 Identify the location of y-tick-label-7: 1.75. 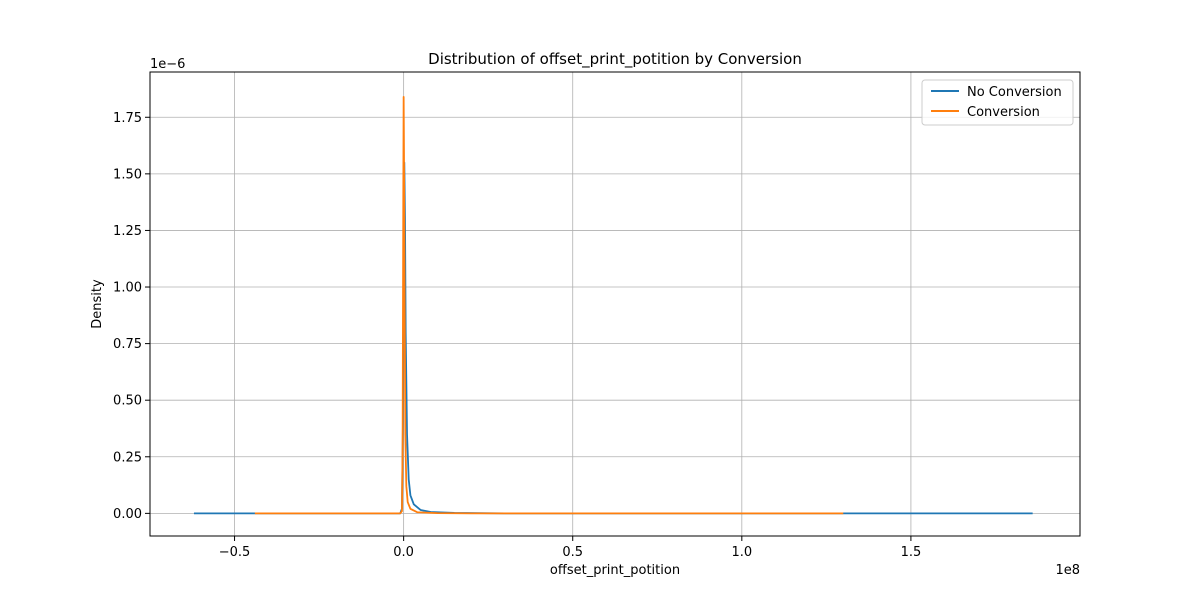
(127, 118).